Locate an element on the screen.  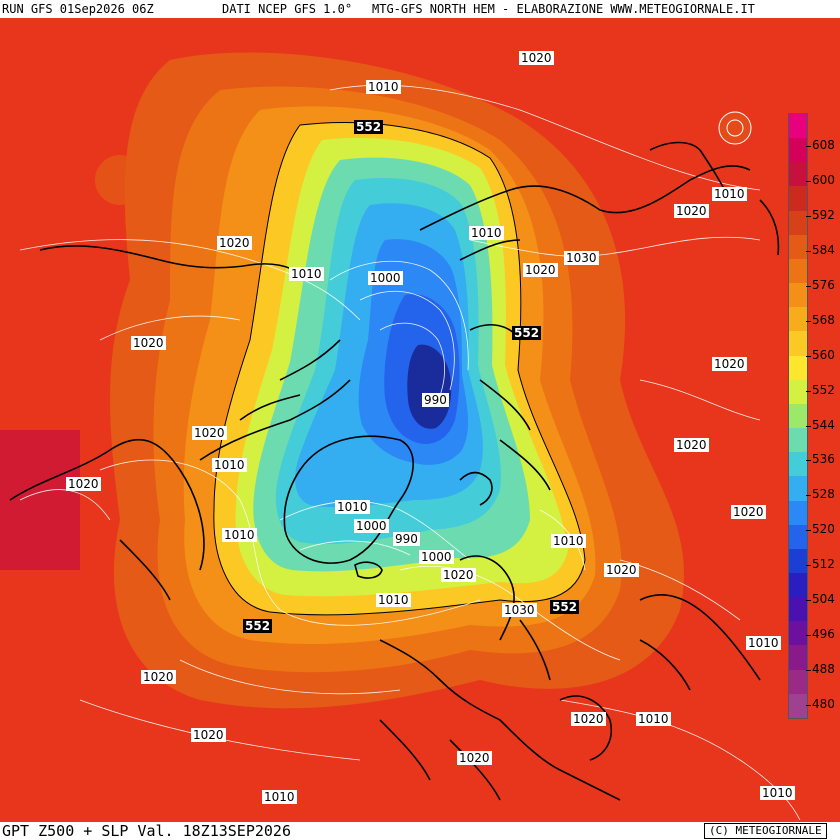
high-pressure-ring is located at coordinates (735, 128).